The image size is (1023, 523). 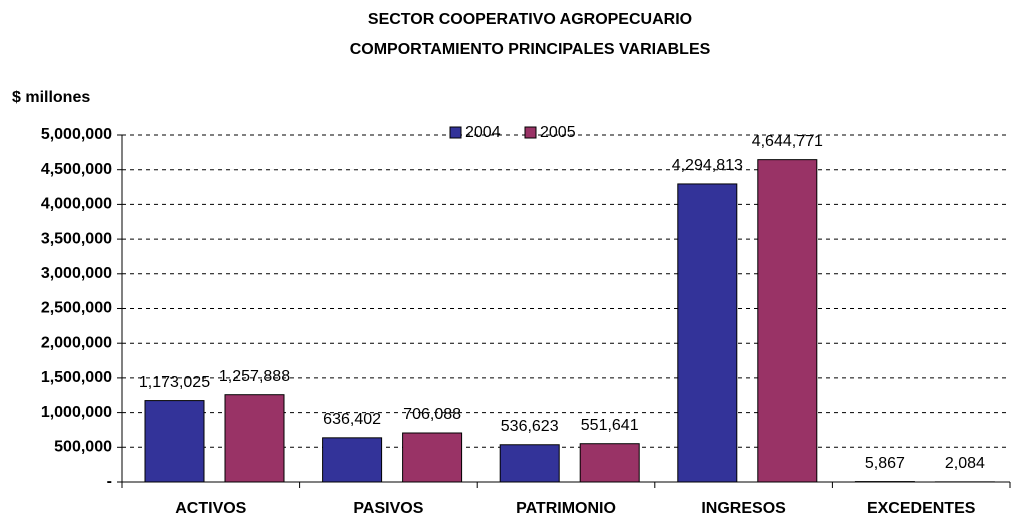 I want to click on x-tick-label: PATRIMONIO, so click(x=566, y=508).